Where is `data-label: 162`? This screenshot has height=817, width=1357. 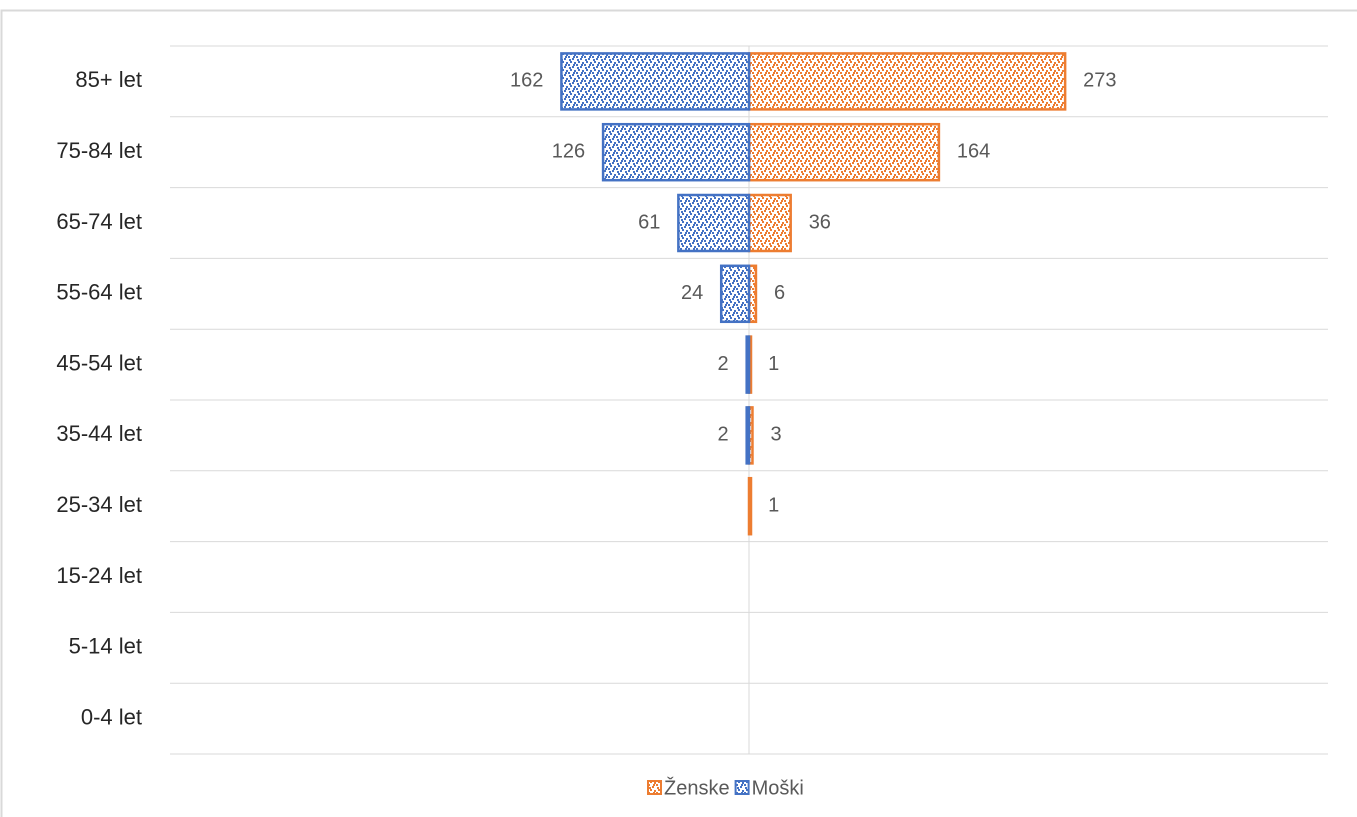 data-label: 162 is located at coordinates (526, 81).